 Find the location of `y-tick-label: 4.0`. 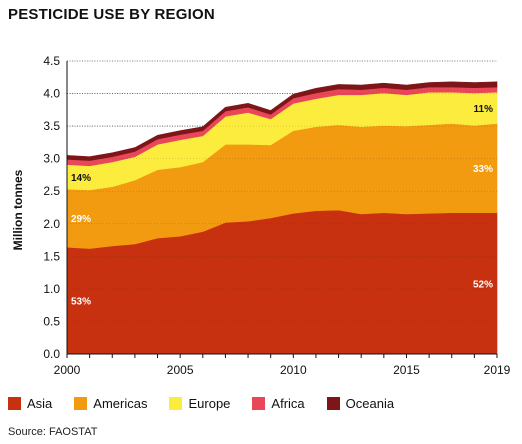

y-tick-label: 4.0 is located at coordinates (51, 94).